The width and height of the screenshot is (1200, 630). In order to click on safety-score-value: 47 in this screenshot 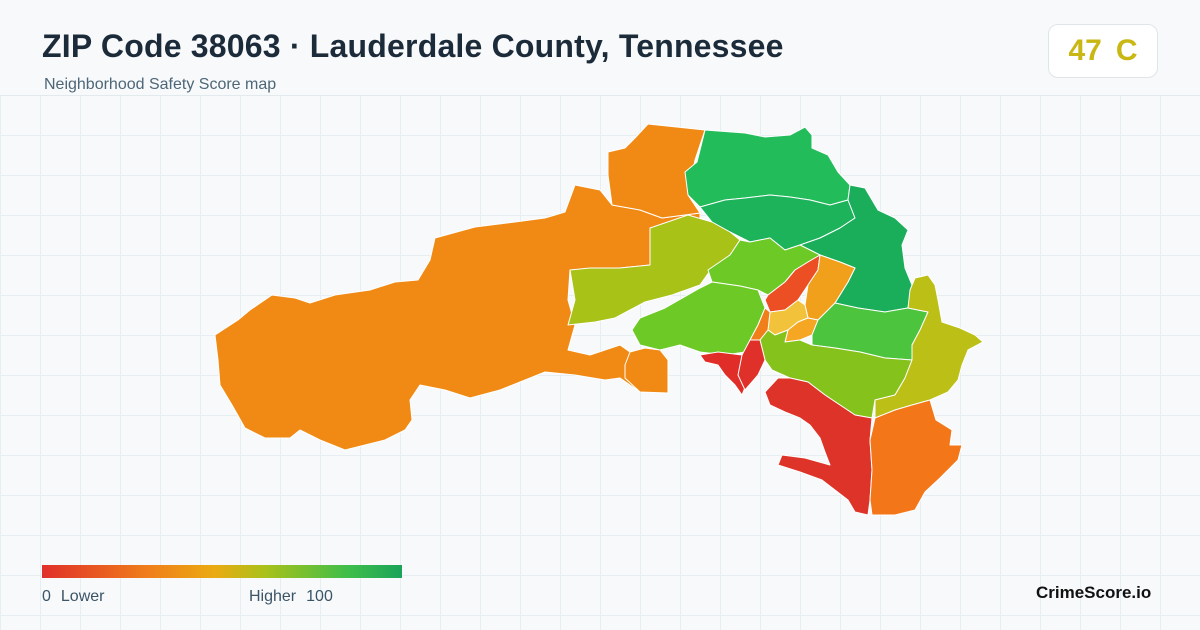, I will do `click(1085, 50)`.